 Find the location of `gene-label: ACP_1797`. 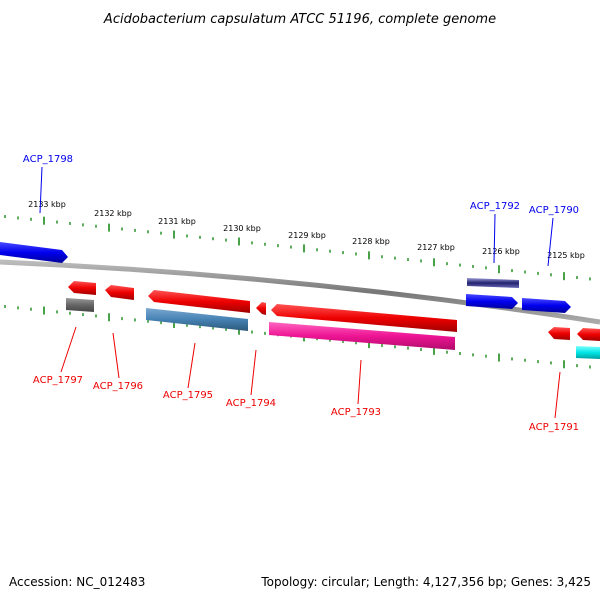

gene-label: ACP_1797 is located at coordinates (58, 380).